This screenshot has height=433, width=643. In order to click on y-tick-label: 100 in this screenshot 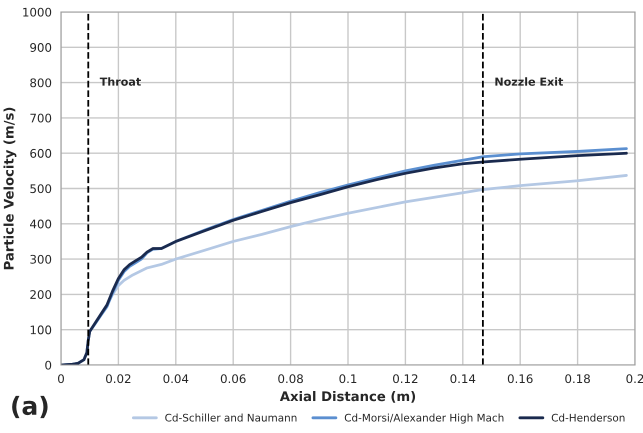, I will do `click(41, 329)`.